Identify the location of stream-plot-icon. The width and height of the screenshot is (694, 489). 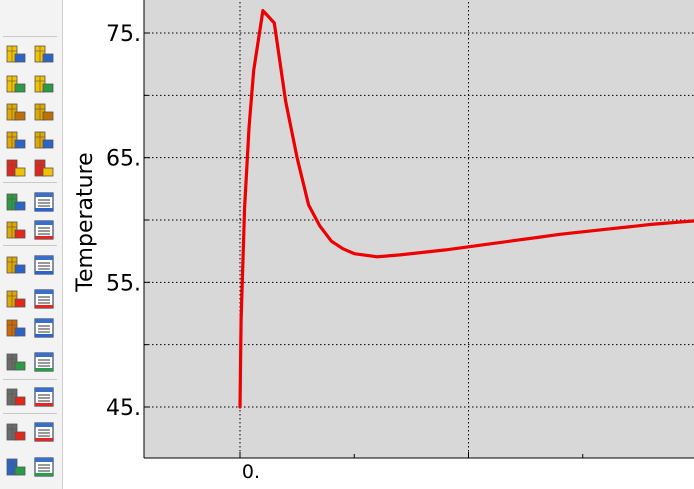
(16, 467).